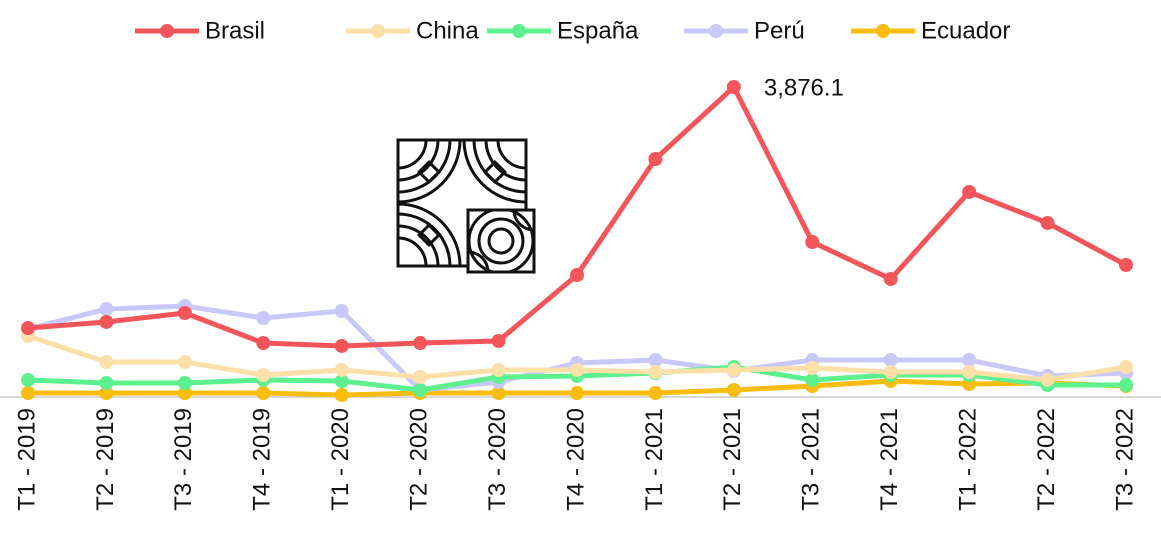 The image size is (1161, 534). I want to click on x-tick-label: T3 - 2022, so click(1124, 459).